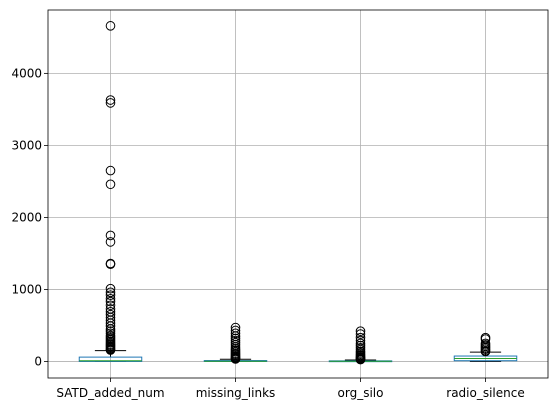  I want to click on x-tick-label: org_silo, so click(361, 393).